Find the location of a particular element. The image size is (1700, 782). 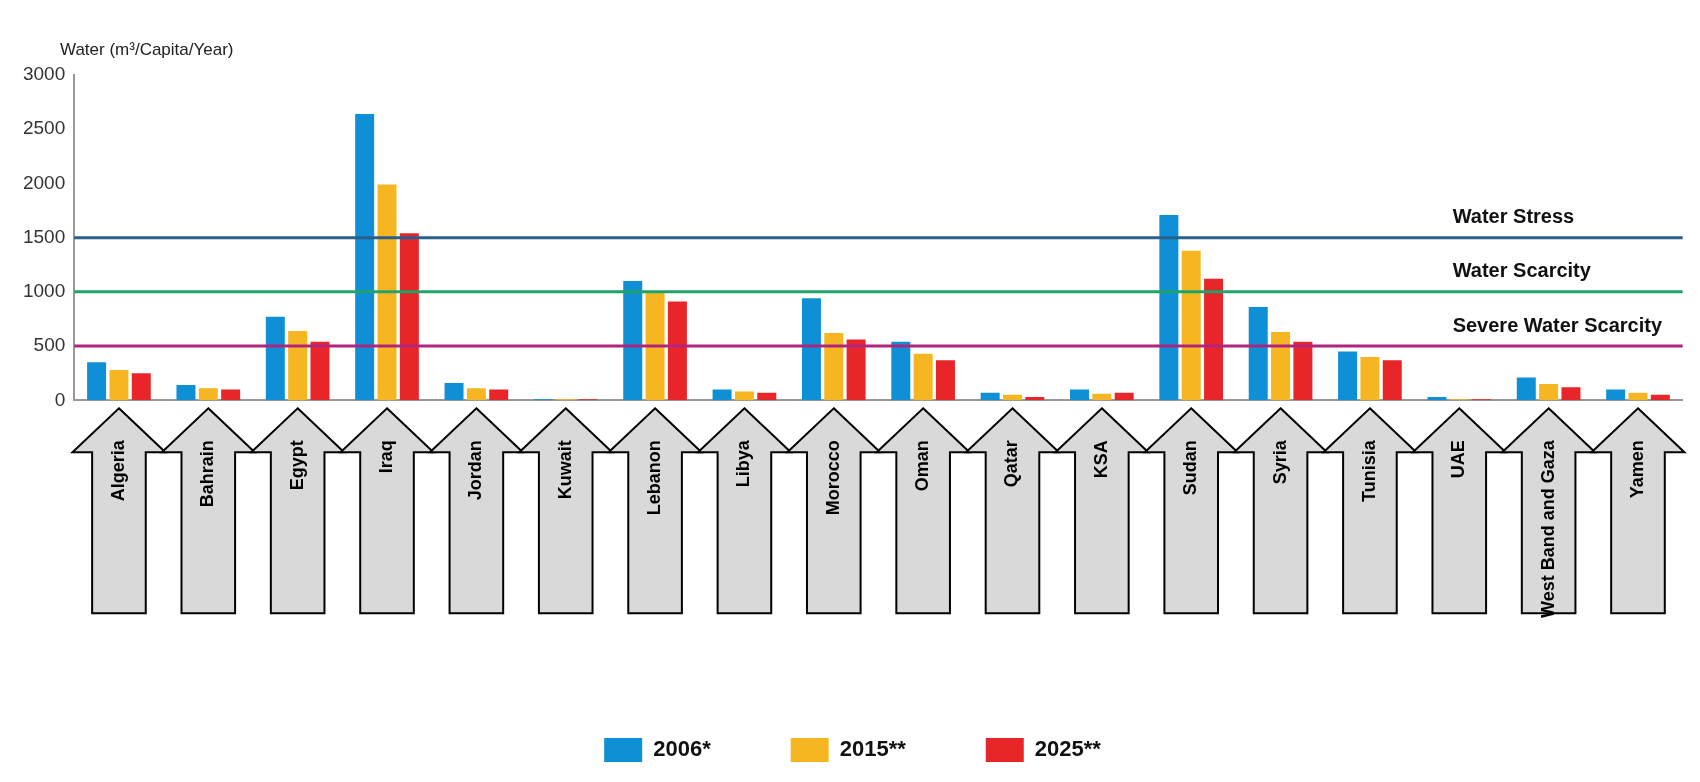

ref-line-label: Water Stress is located at coordinates (1513, 216).